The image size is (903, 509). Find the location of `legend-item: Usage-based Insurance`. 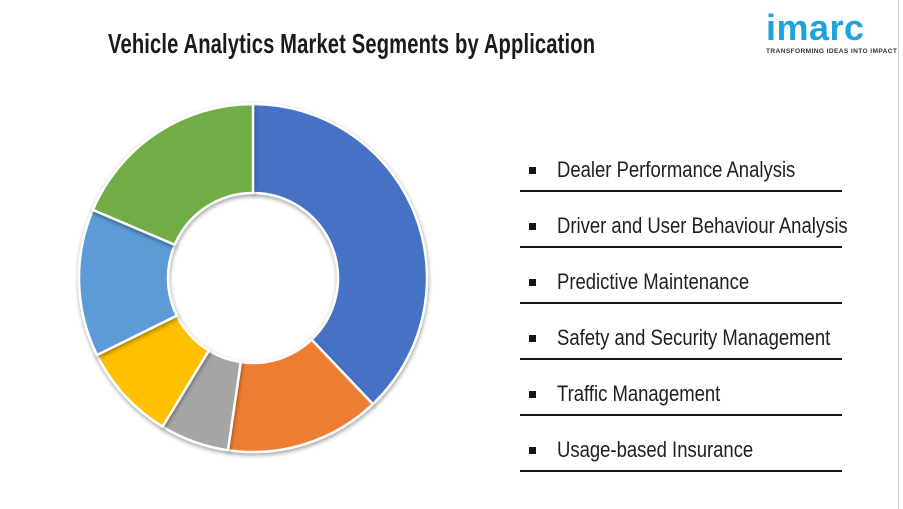

legend-item: Usage-based Insurance is located at coordinates (681, 455).